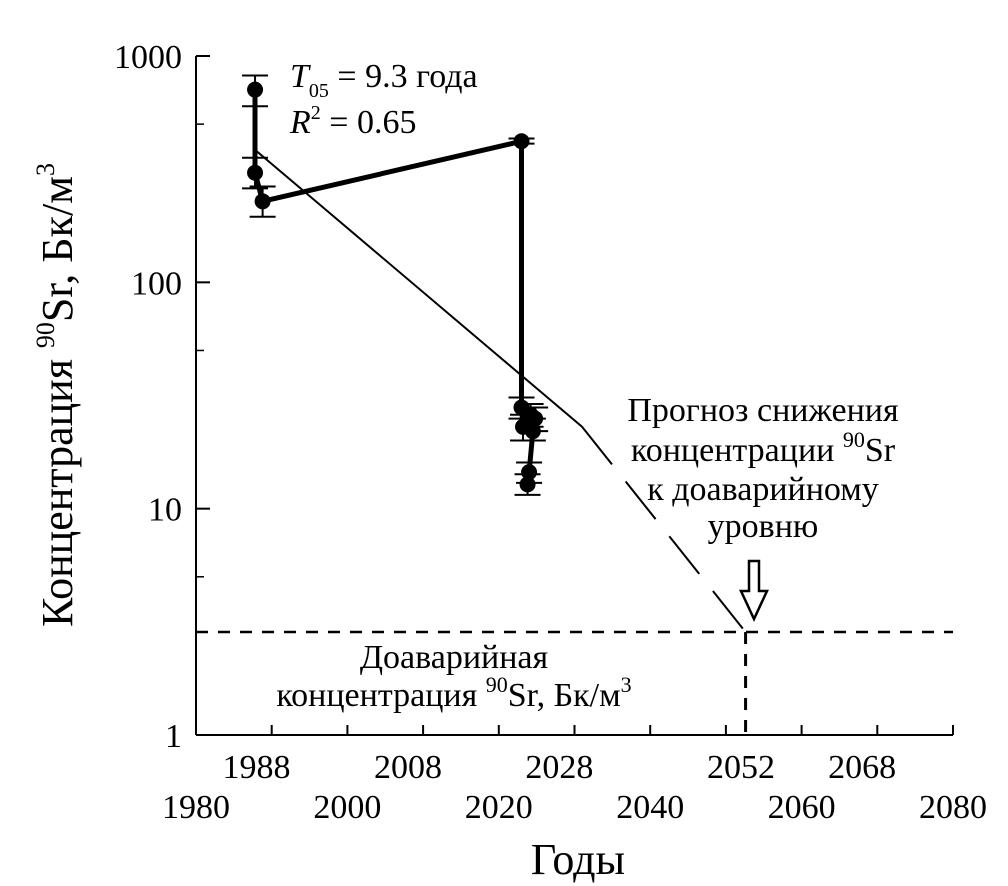  What do you see at coordinates (499, 807) in the screenshot?
I see `x-tick-label: 2020` at bounding box center [499, 807].